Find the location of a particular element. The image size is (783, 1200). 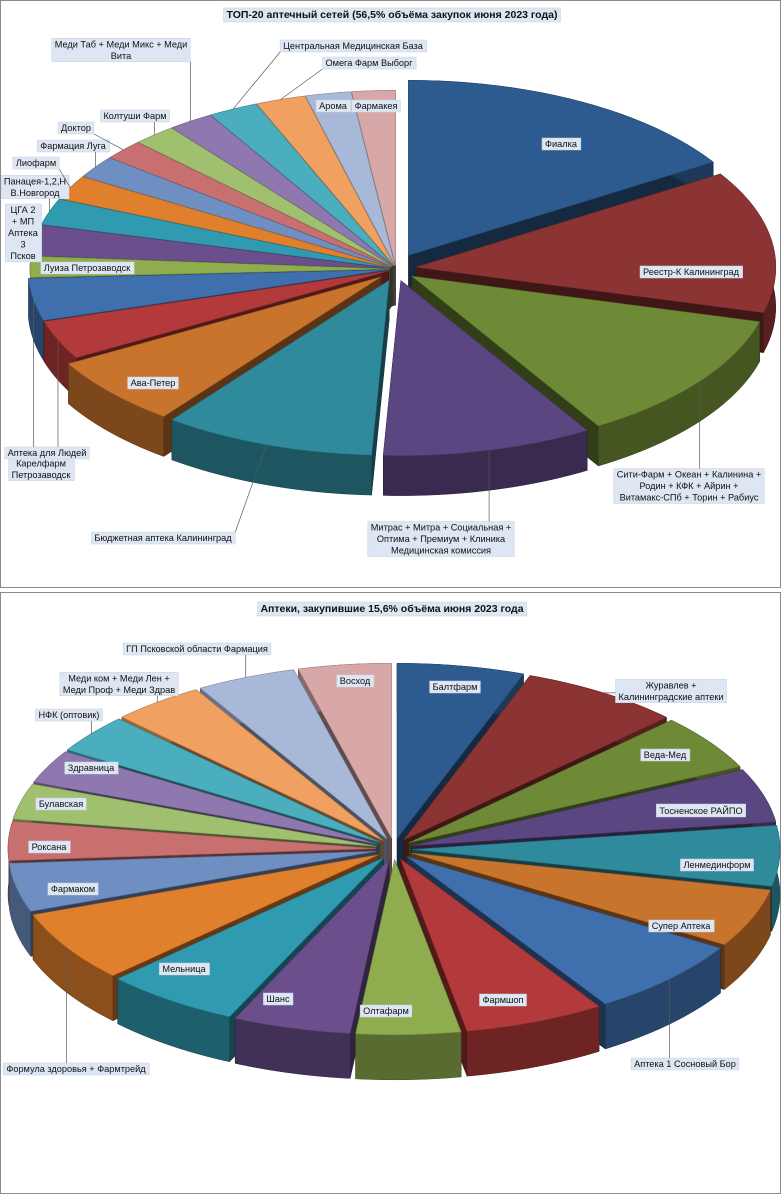

svg-text: Омега Фарм Выборг is located at coordinates (369, 63).